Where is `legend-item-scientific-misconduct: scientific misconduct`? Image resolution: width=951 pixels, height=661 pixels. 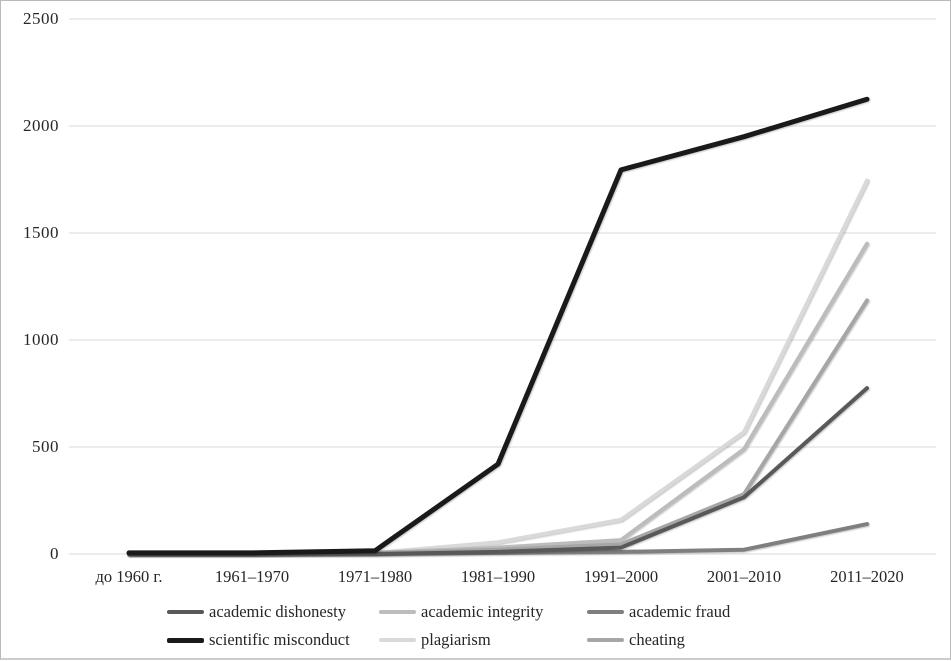 legend-item-scientific-misconduct: scientific misconduct is located at coordinates (258, 640).